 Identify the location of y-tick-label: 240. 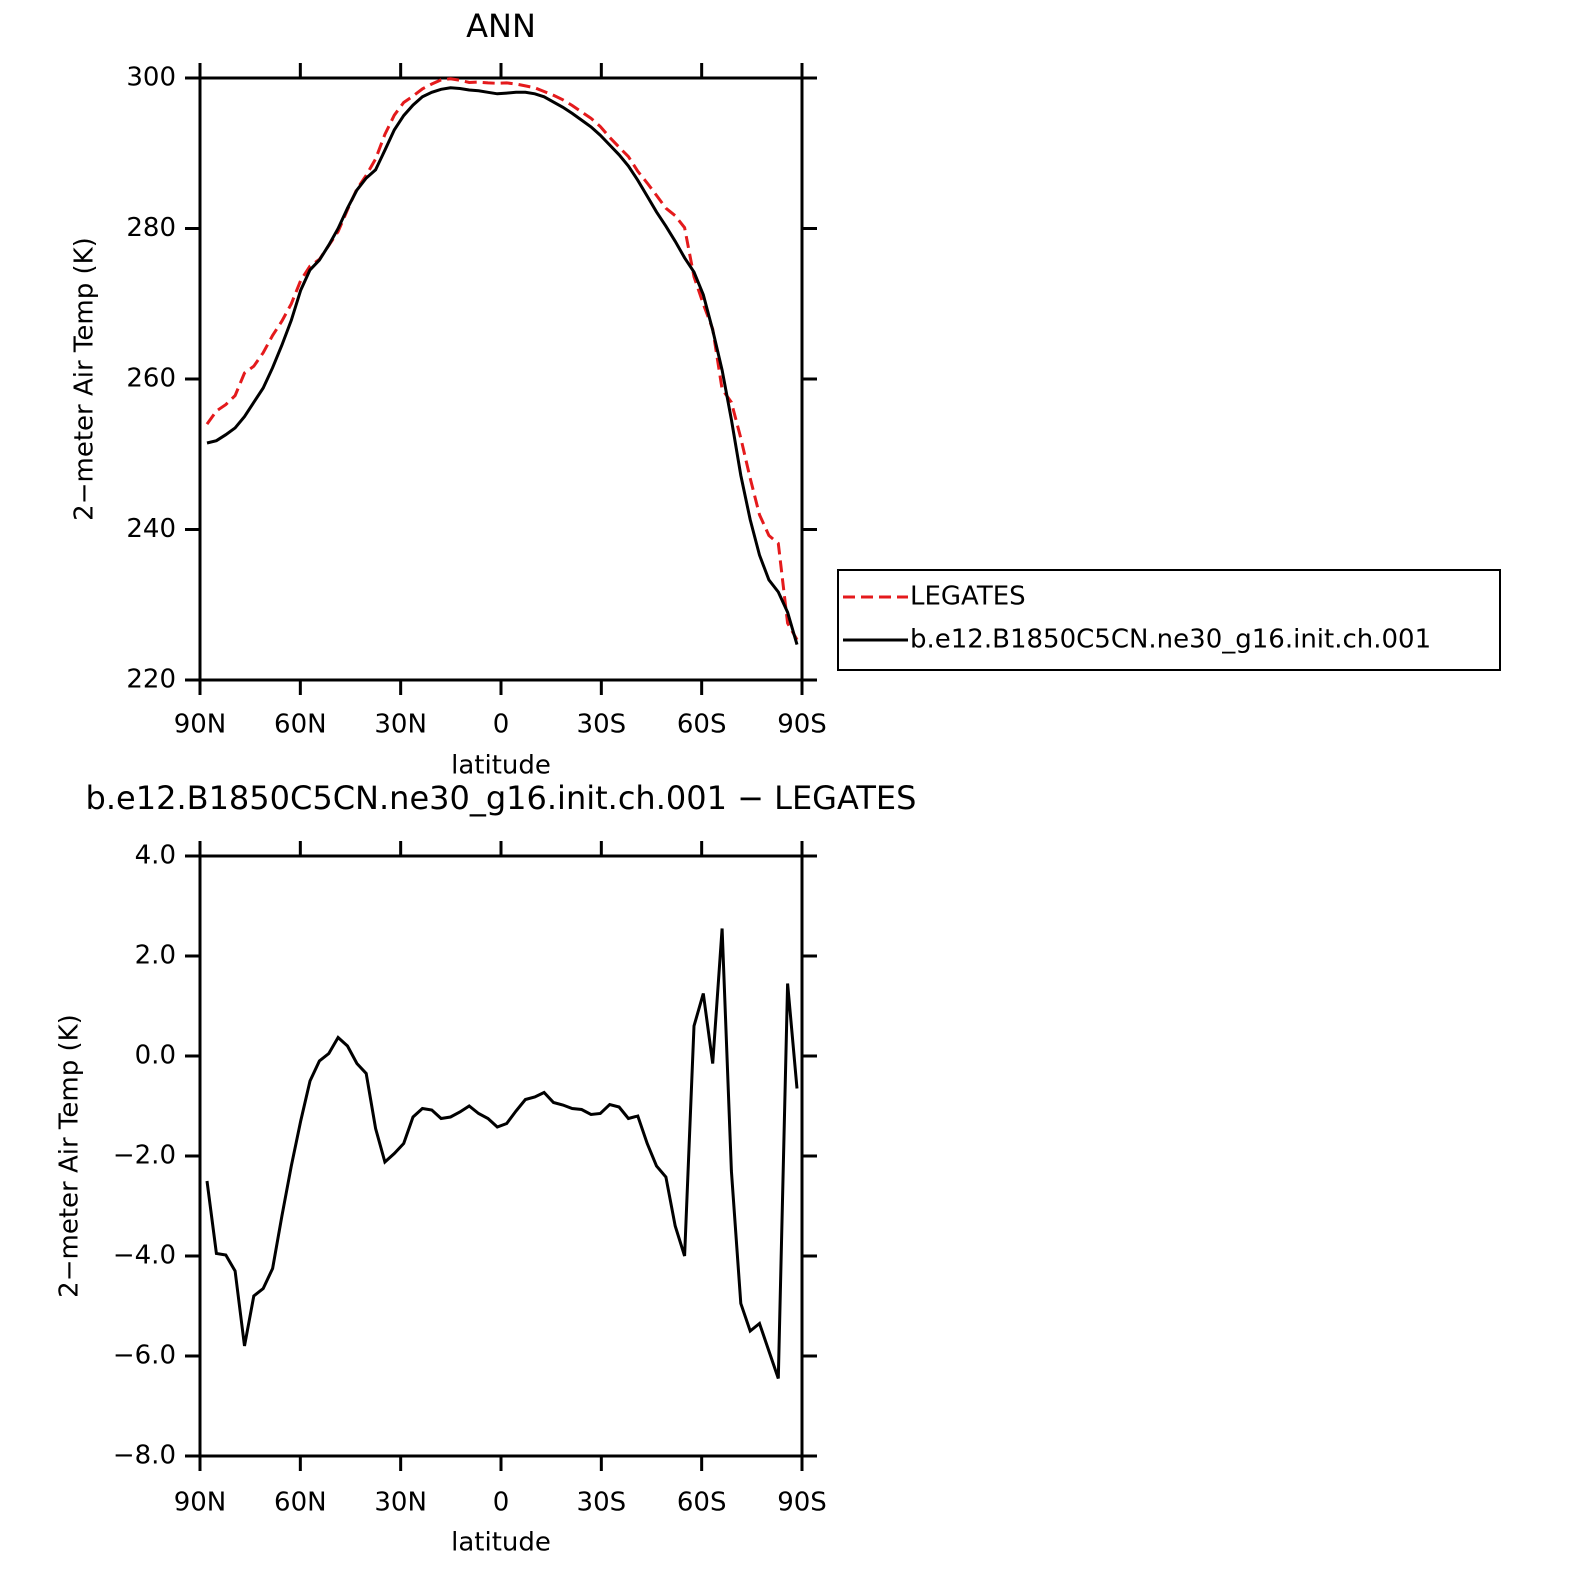
(151, 529).